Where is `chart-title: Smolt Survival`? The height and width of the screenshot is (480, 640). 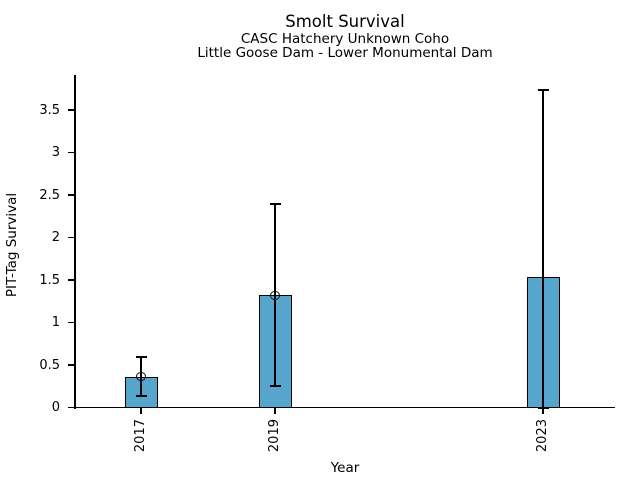
chart-title: Smolt Survival is located at coordinates (345, 21).